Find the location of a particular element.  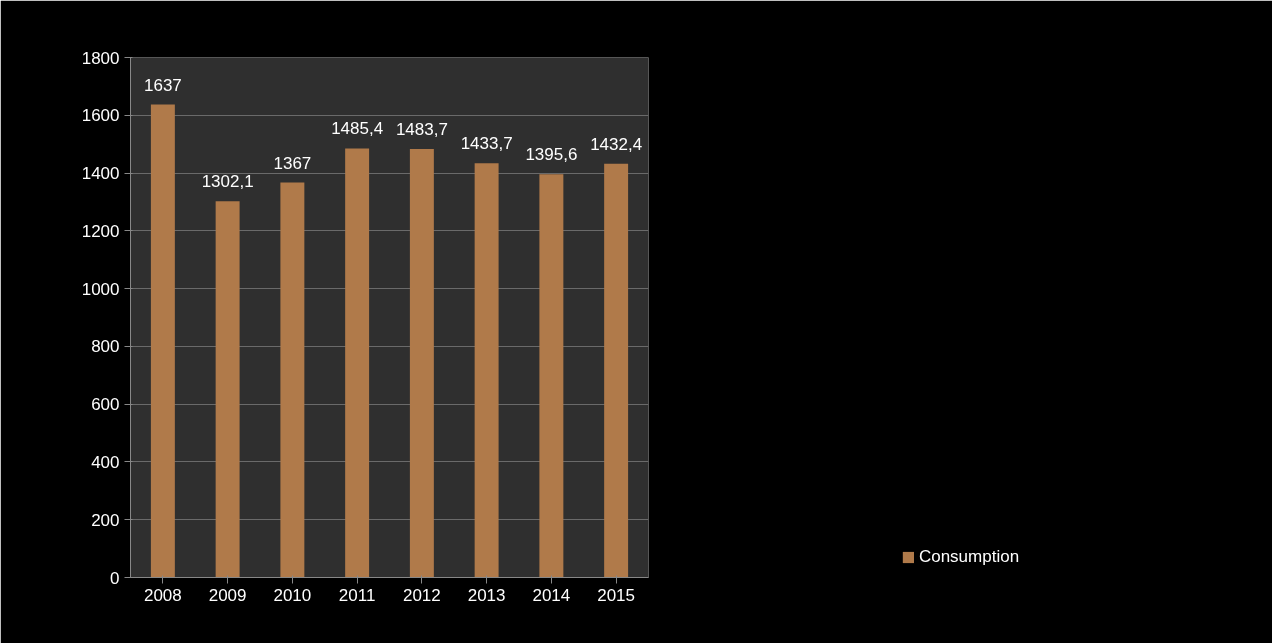

data-label: 1483,7 is located at coordinates (421, 129).